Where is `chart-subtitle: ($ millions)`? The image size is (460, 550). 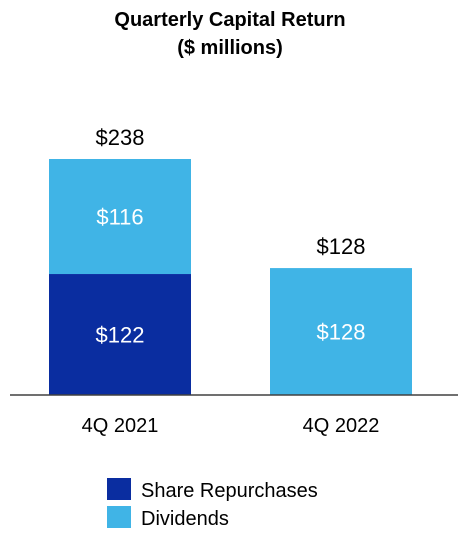 chart-subtitle: ($ millions) is located at coordinates (230, 48).